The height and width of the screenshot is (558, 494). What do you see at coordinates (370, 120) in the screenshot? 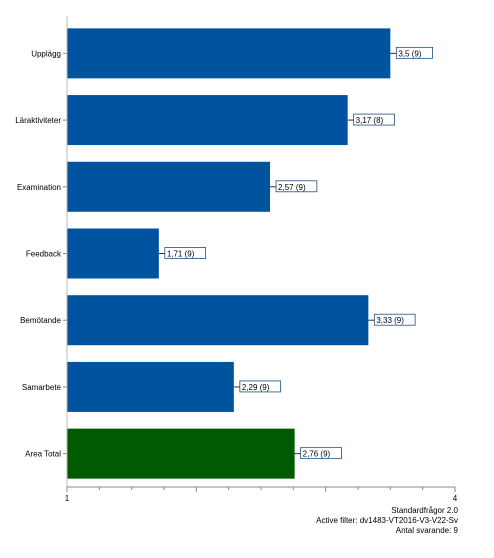
I see `data-label-laraktiviteter: 3,17 (8)` at bounding box center [370, 120].